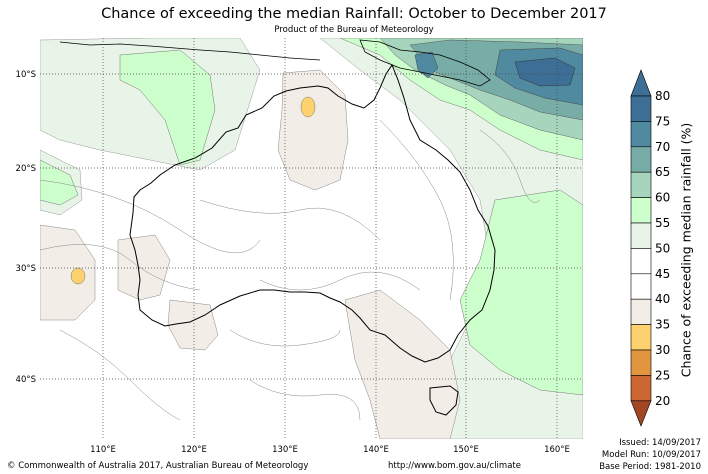  Describe the element at coordinates (650, 467) in the screenshot. I see `base-period: Base Period: 1981-2010` at that location.